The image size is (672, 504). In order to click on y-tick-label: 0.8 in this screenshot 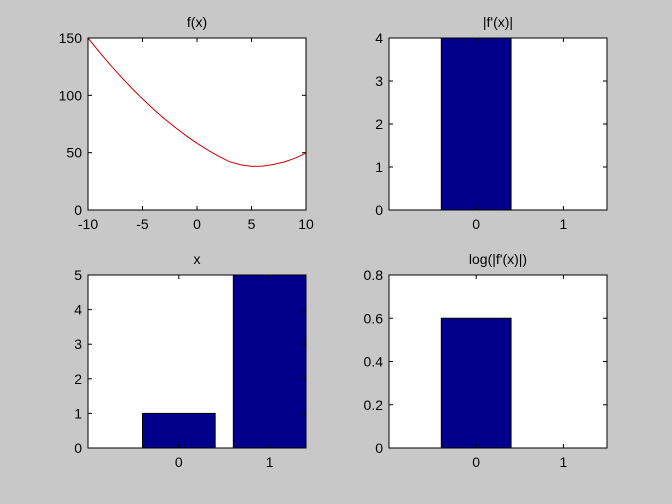, I will do `click(374, 275)`.